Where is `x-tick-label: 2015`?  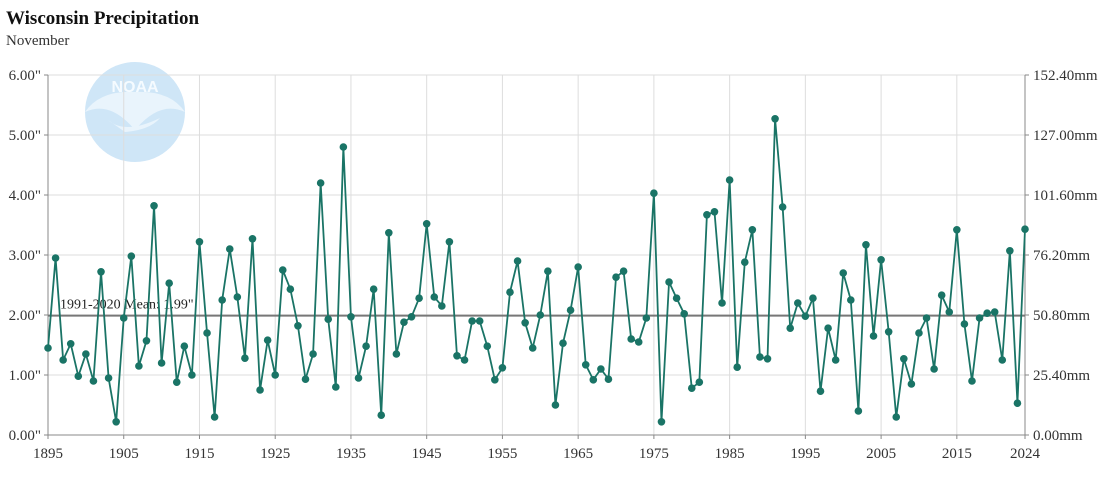
x-tick-label: 2015 is located at coordinates (957, 454).